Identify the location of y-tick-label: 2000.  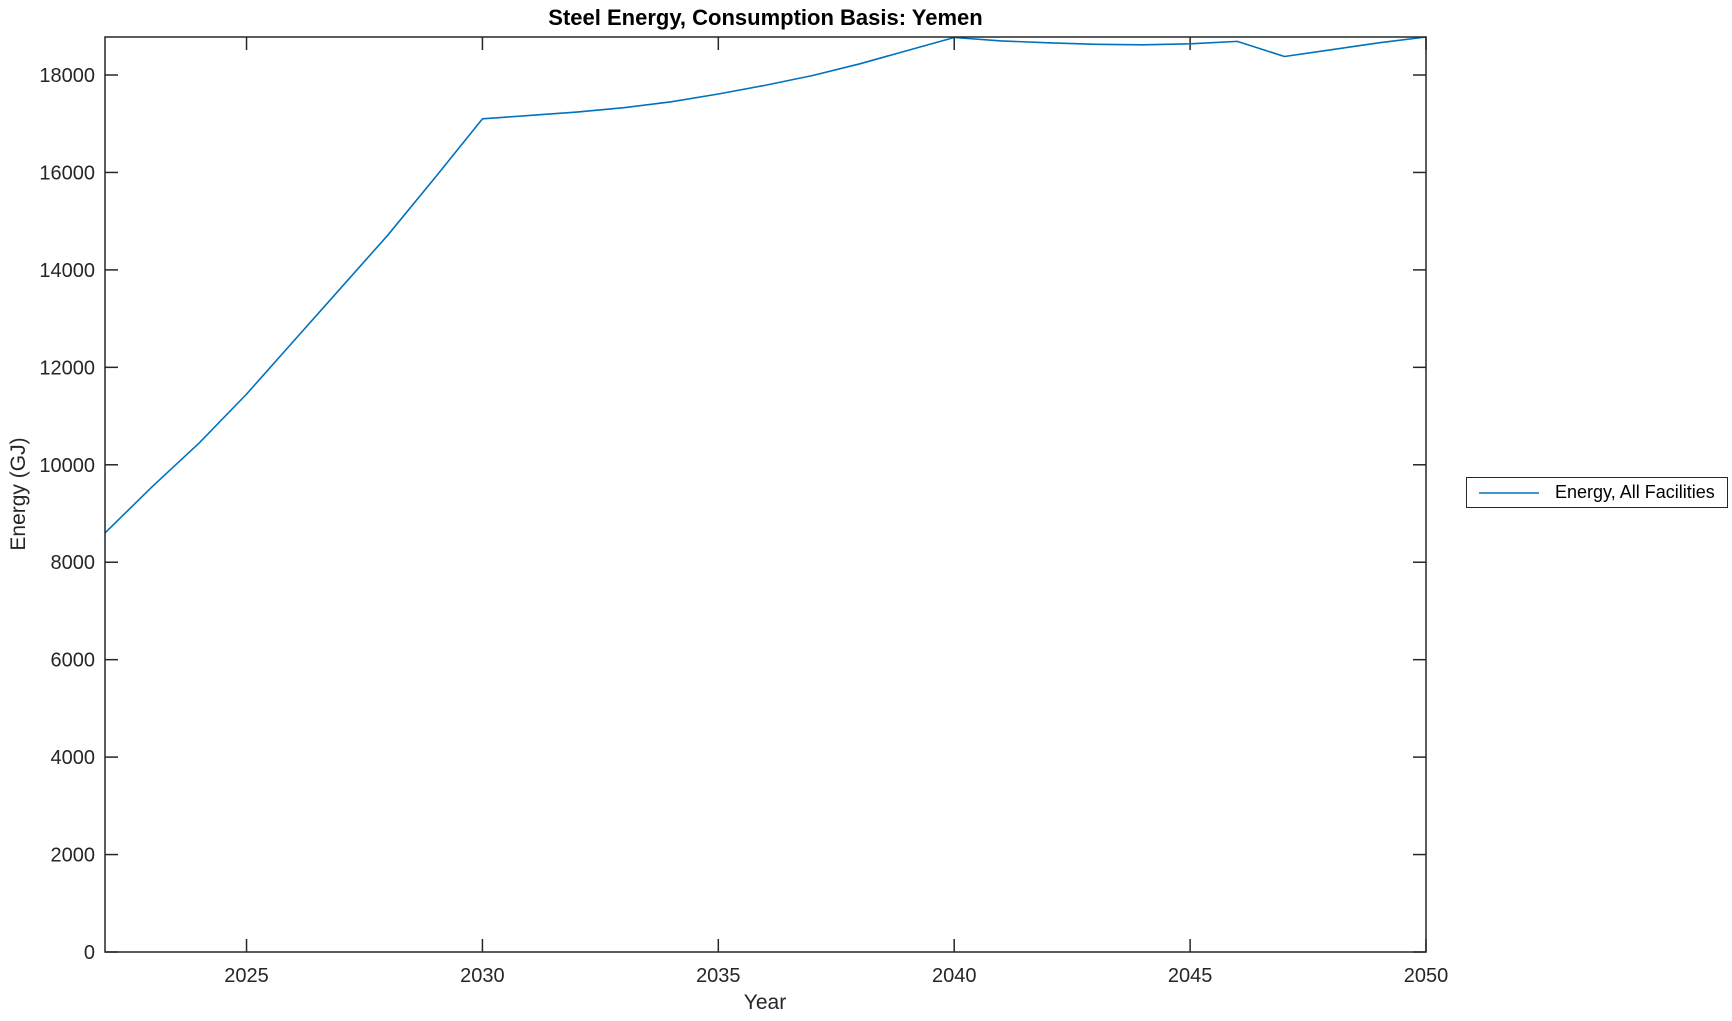
(73, 856).